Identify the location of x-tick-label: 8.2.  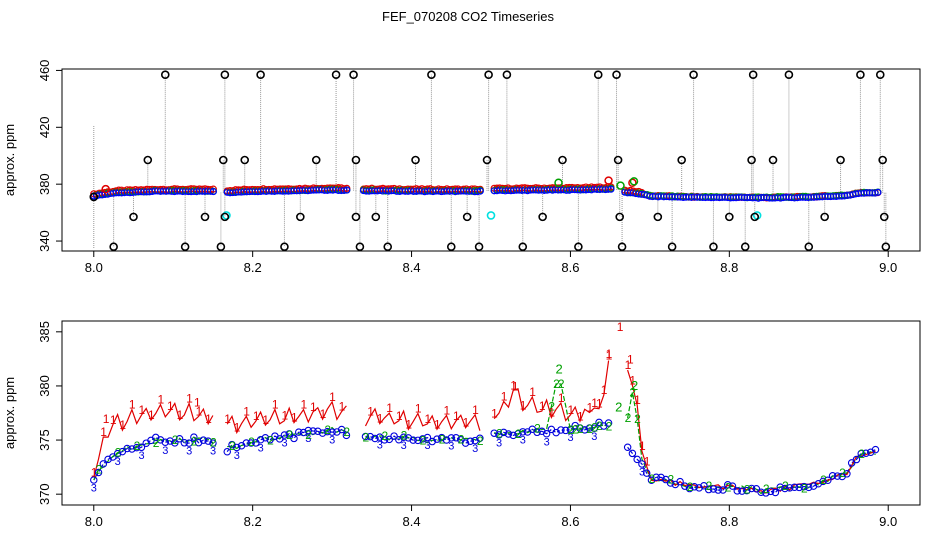
(253, 521).